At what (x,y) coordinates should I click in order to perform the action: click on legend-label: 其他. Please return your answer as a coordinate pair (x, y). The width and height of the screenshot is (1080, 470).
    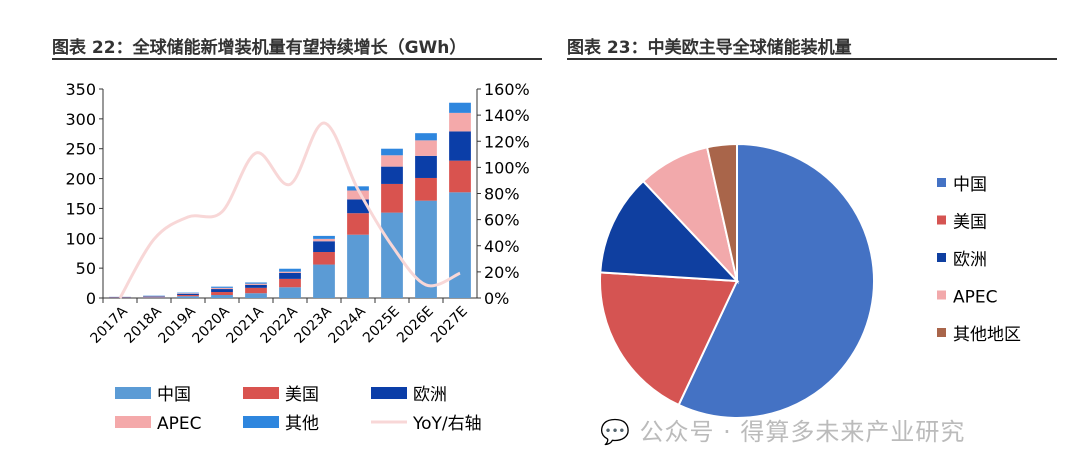
    Looking at the image, I should click on (302, 424).